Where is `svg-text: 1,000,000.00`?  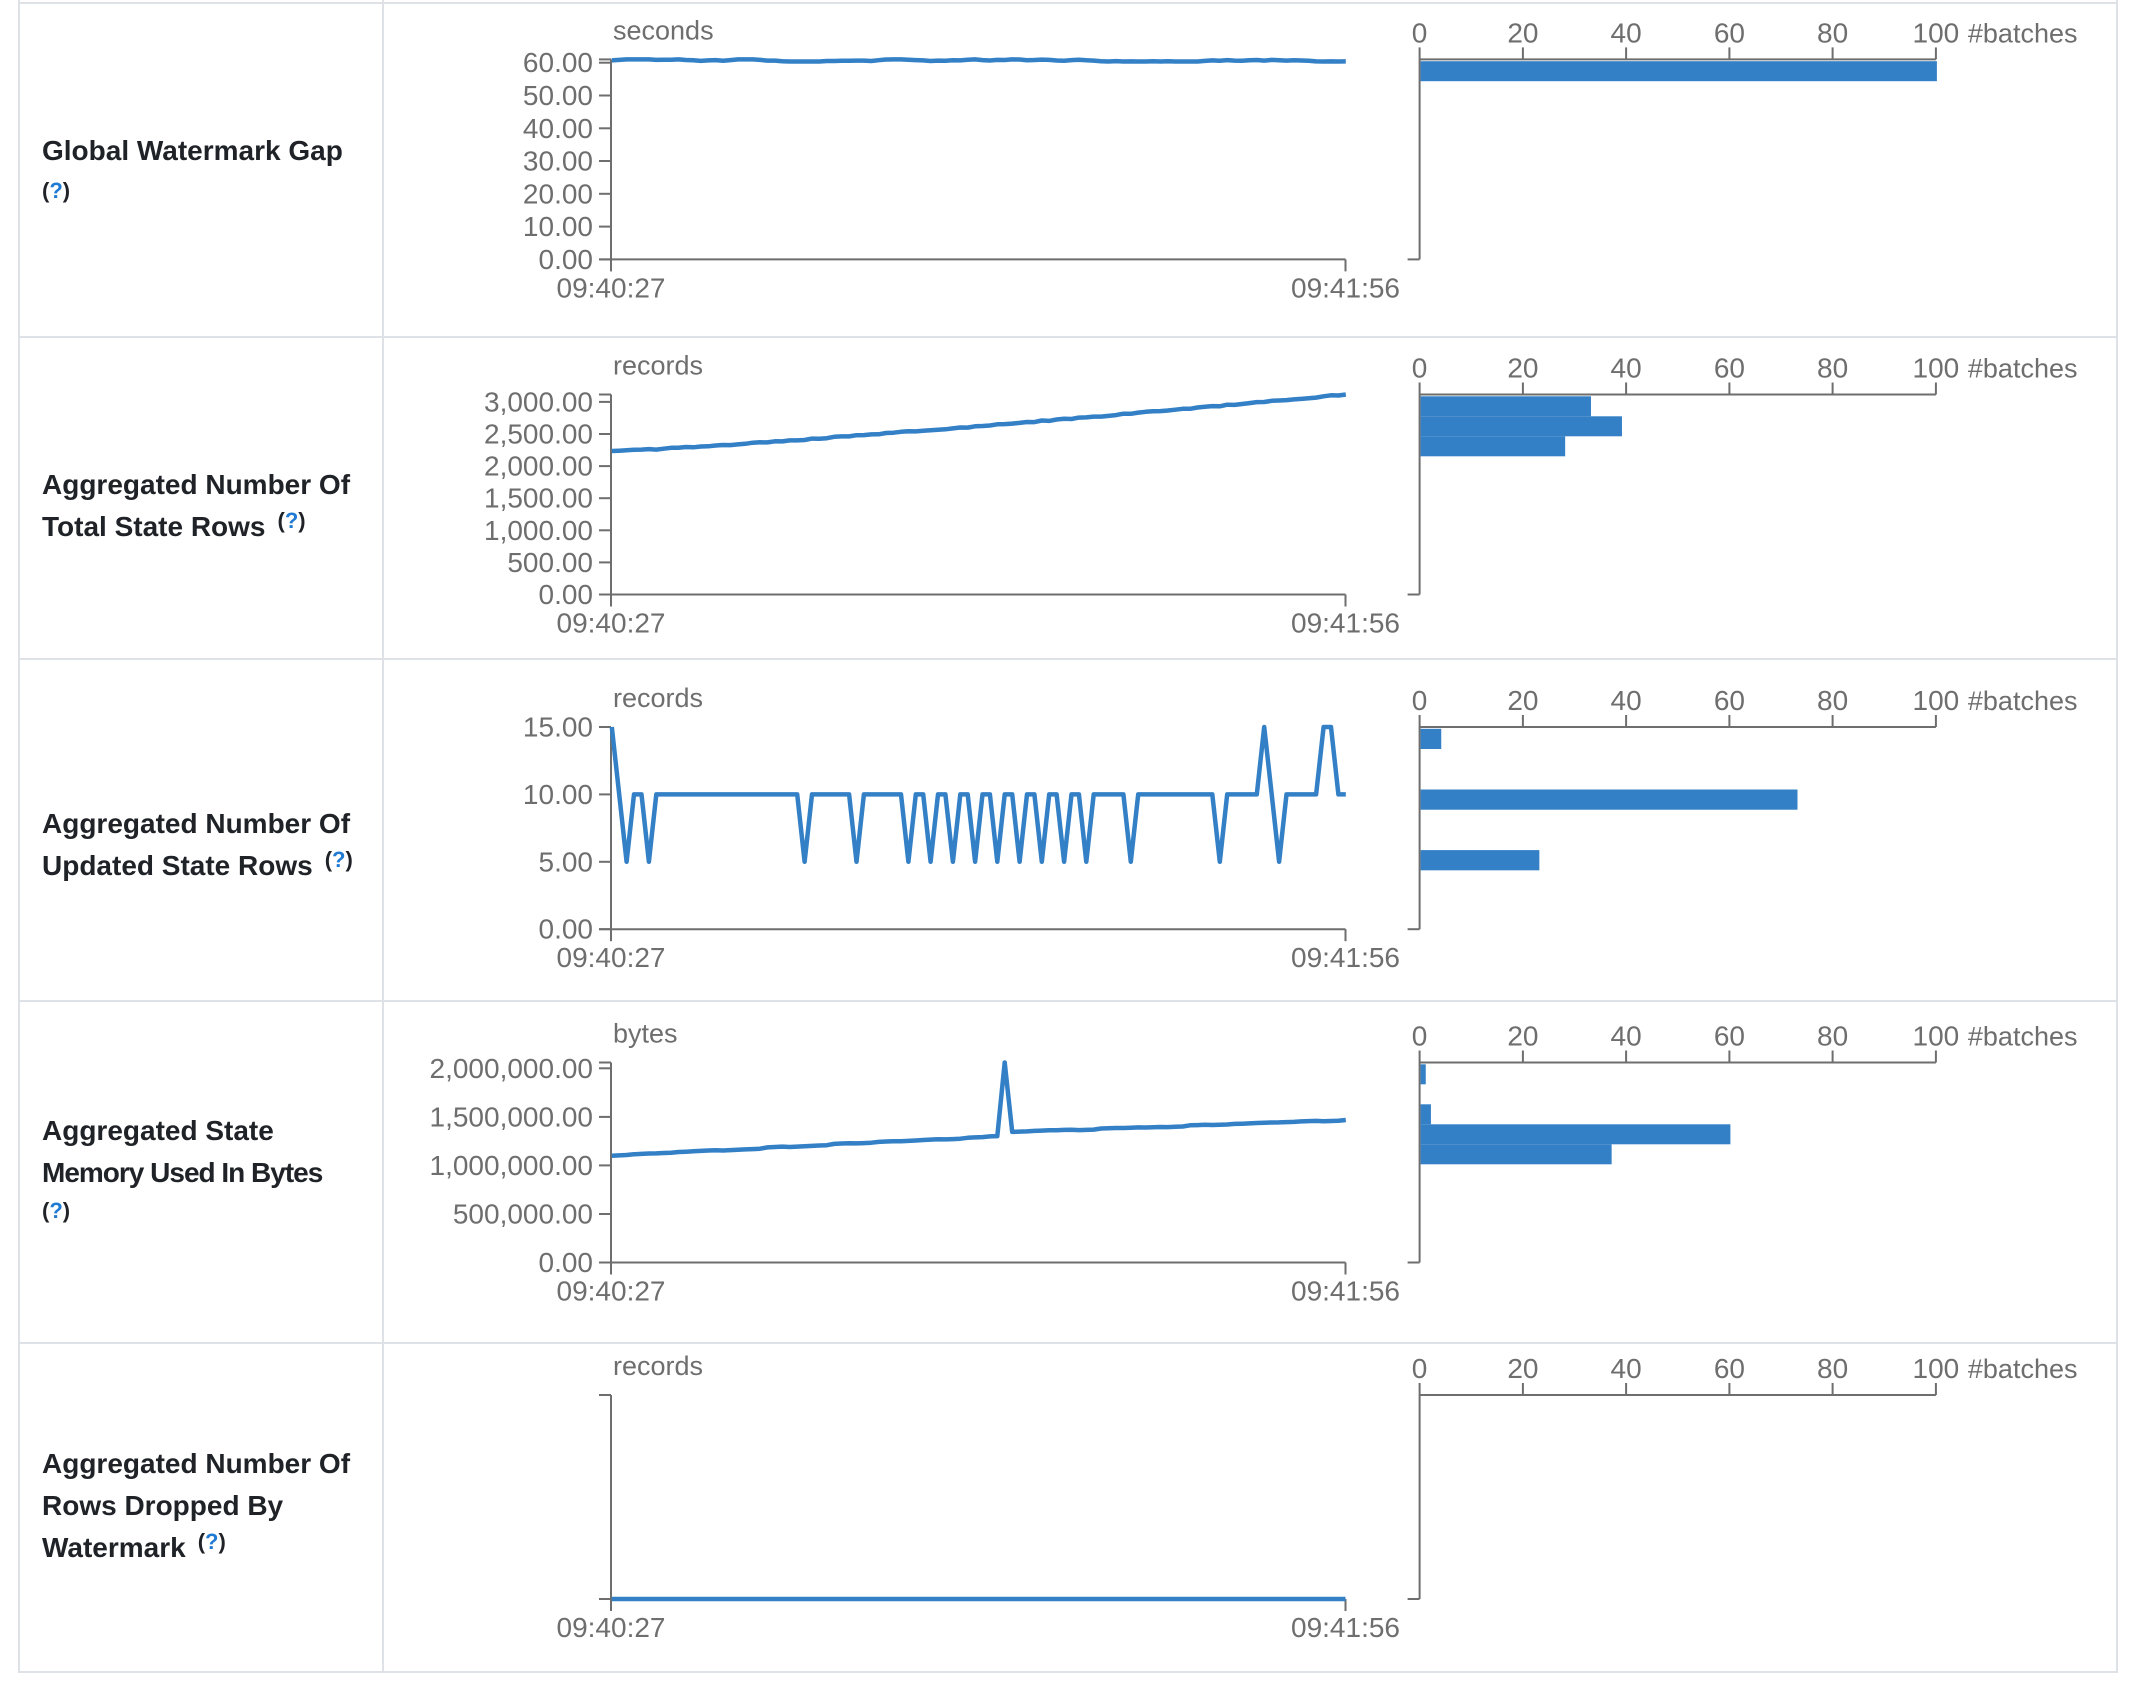
svg-text: 1,000,000.00 is located at coordinates (512, 1165).